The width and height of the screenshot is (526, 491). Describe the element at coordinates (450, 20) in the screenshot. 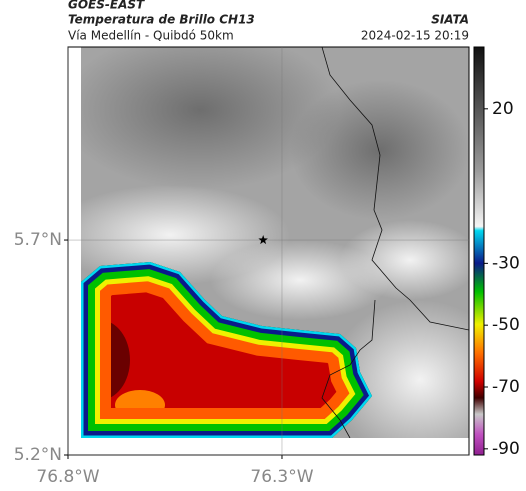

I see `source: SIATA` at that location.